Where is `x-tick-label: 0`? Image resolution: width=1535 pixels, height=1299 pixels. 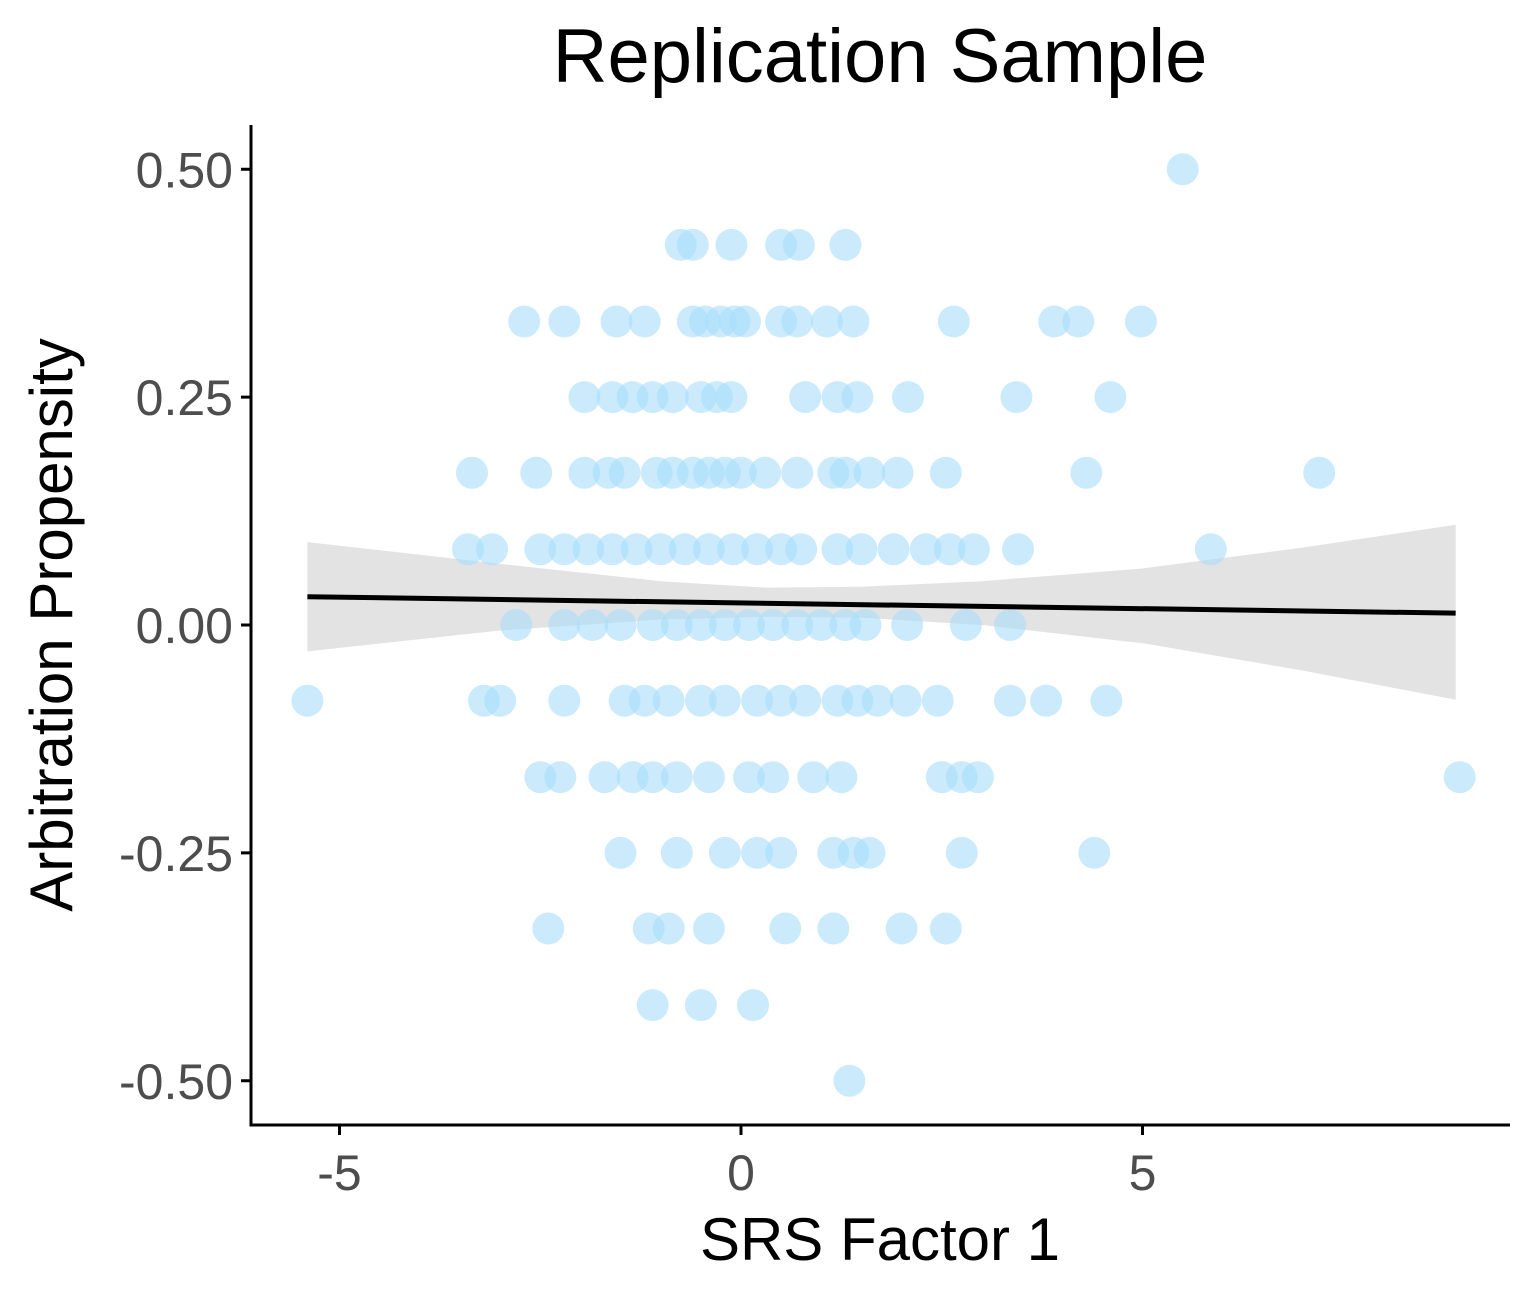
x-tick-label: 0 is located at coordinates (741, 1173).